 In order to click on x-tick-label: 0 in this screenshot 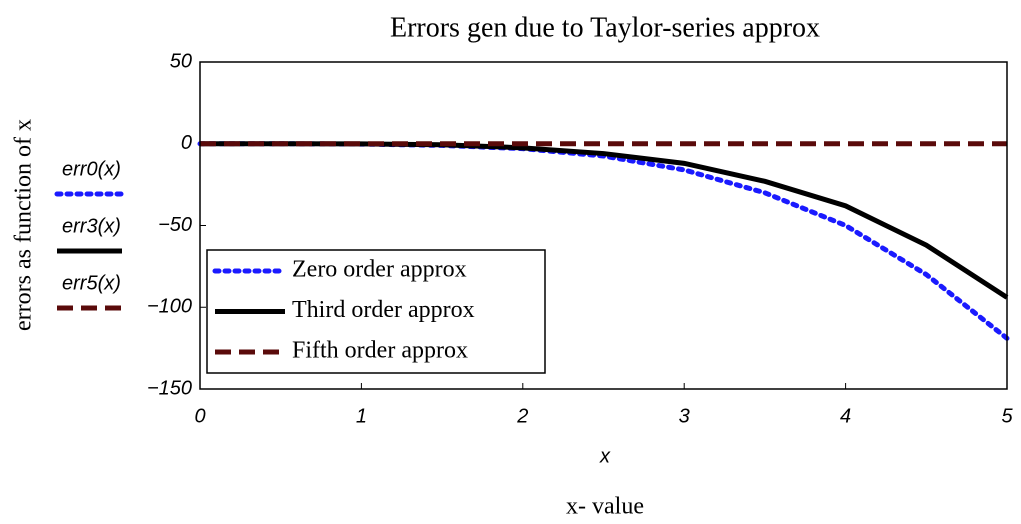, I will do `click(199, 416)`.